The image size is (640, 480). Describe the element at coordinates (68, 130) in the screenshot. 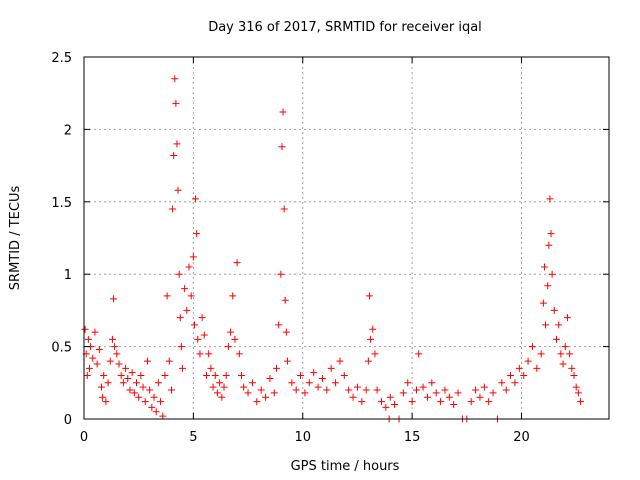

I see `y-tick-label: 2` at that location.